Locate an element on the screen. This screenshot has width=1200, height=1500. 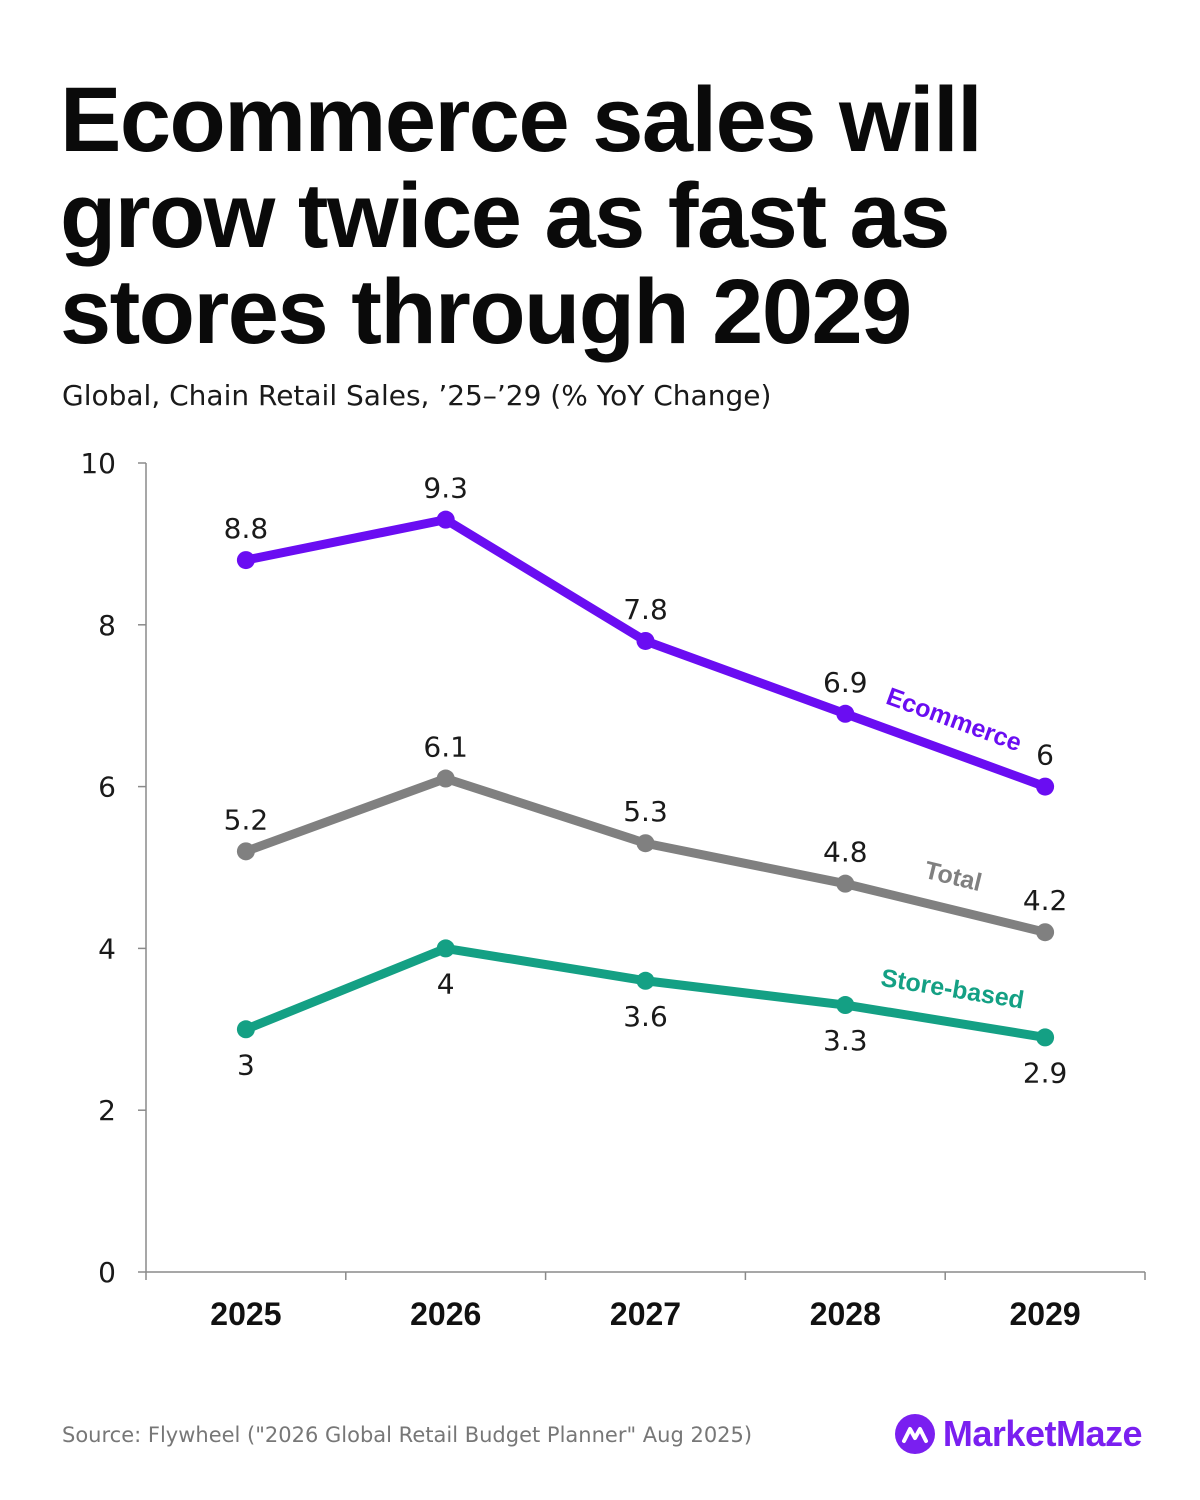
data-label: 3 is located at coordinates (246, 1064).